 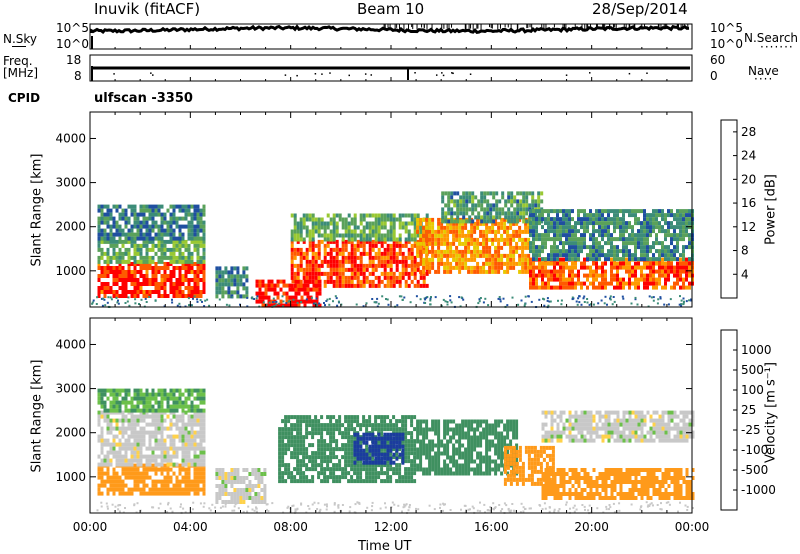 I want to click on frequency-trace, so click(x=390, y=73).